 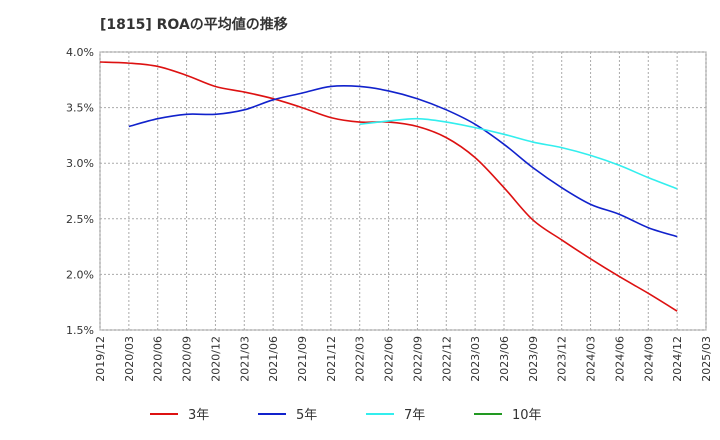 I want to click on x-tick-label: 2023/09, so click(x=533, y=359).